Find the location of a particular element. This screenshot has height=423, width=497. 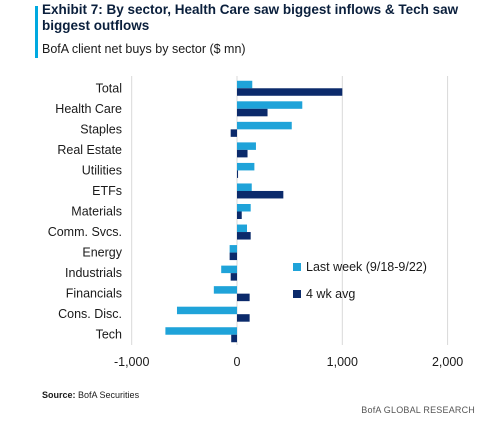

category-label: Staples is located at coordinates (101, 129).